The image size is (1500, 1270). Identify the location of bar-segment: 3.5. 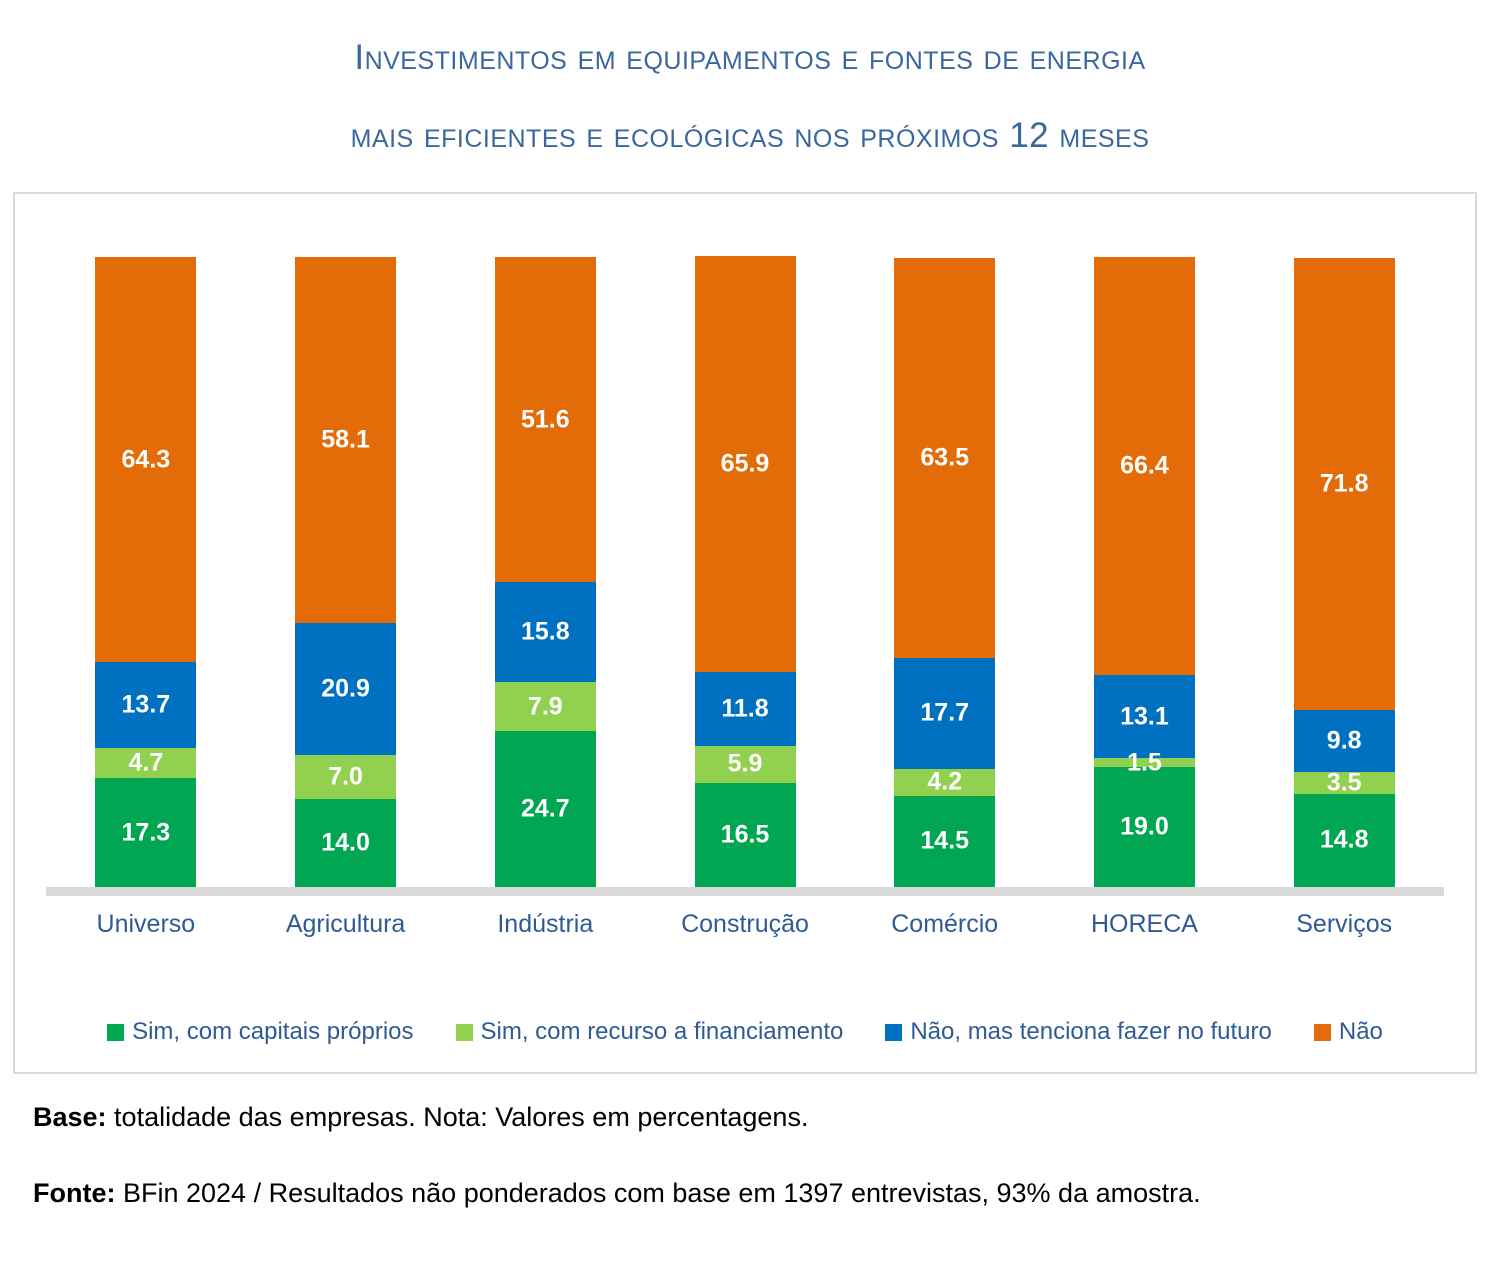
(1344, 782).